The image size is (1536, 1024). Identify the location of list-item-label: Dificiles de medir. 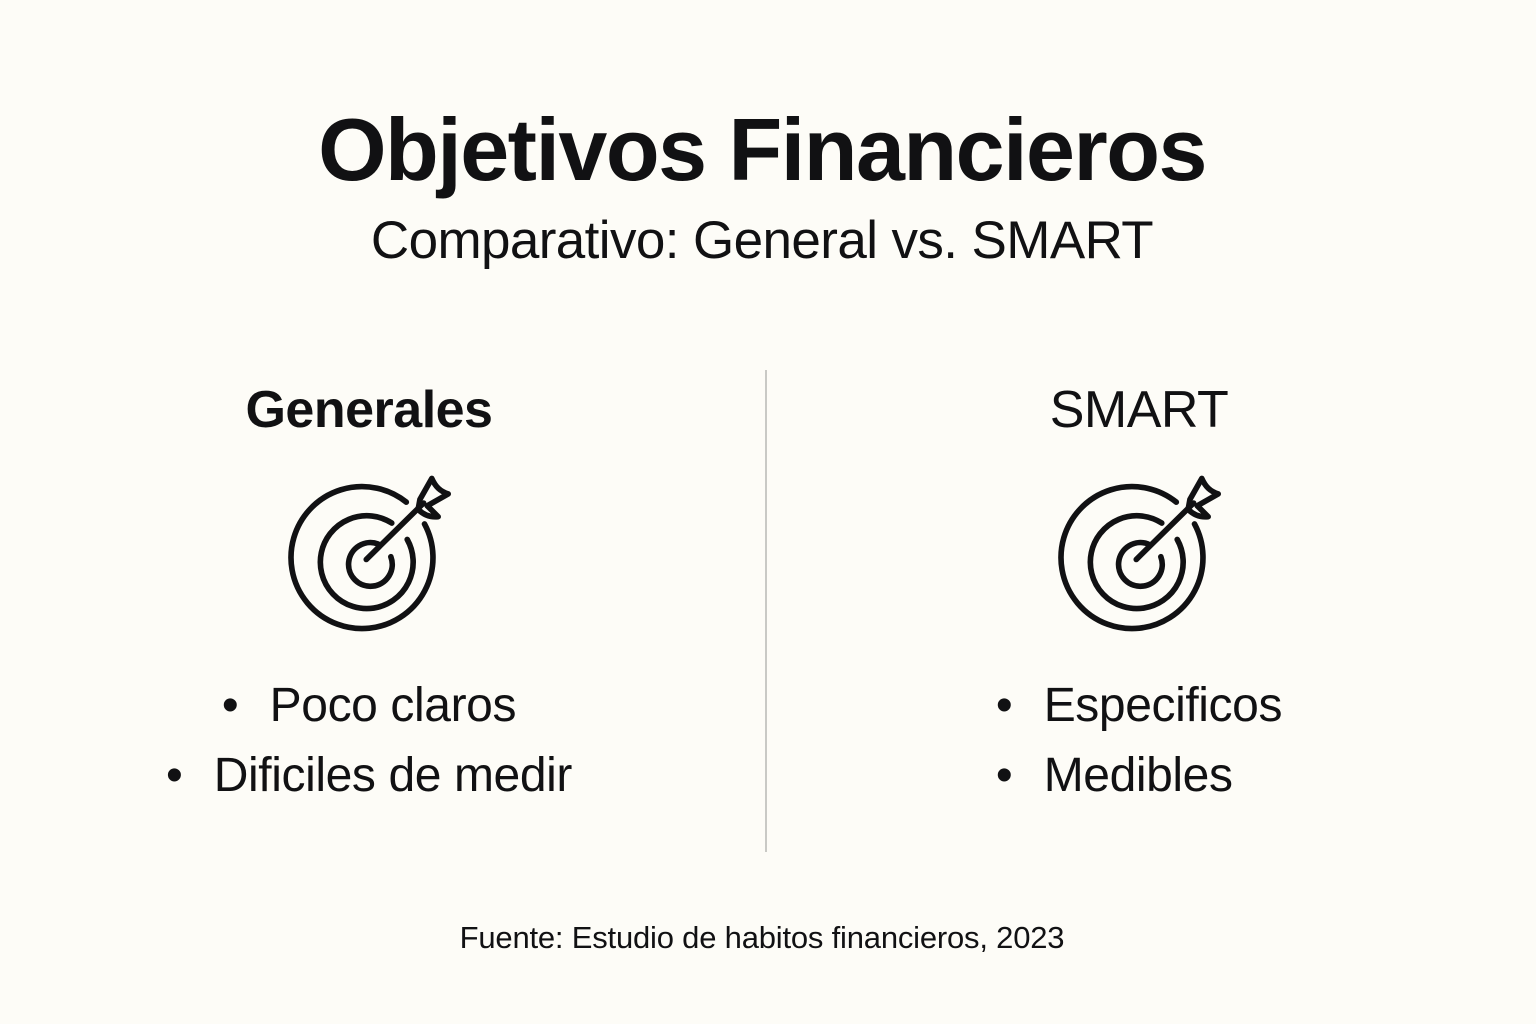
(393, 776).